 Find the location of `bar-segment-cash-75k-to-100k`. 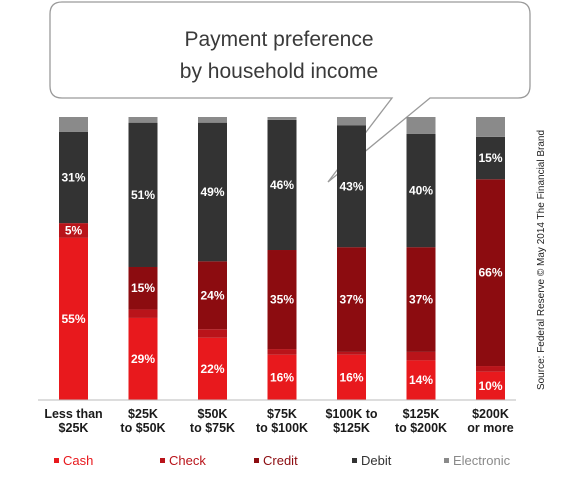

bar-segment-cash-75k-to-100k is located at coordinates (282, 377).